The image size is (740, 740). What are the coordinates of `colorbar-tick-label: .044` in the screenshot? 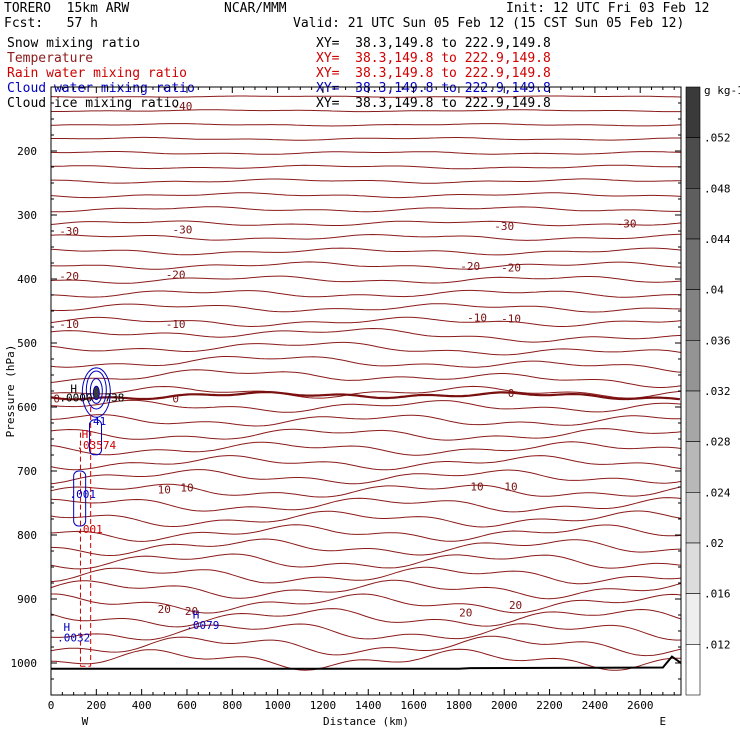 It's located at (717, 239).